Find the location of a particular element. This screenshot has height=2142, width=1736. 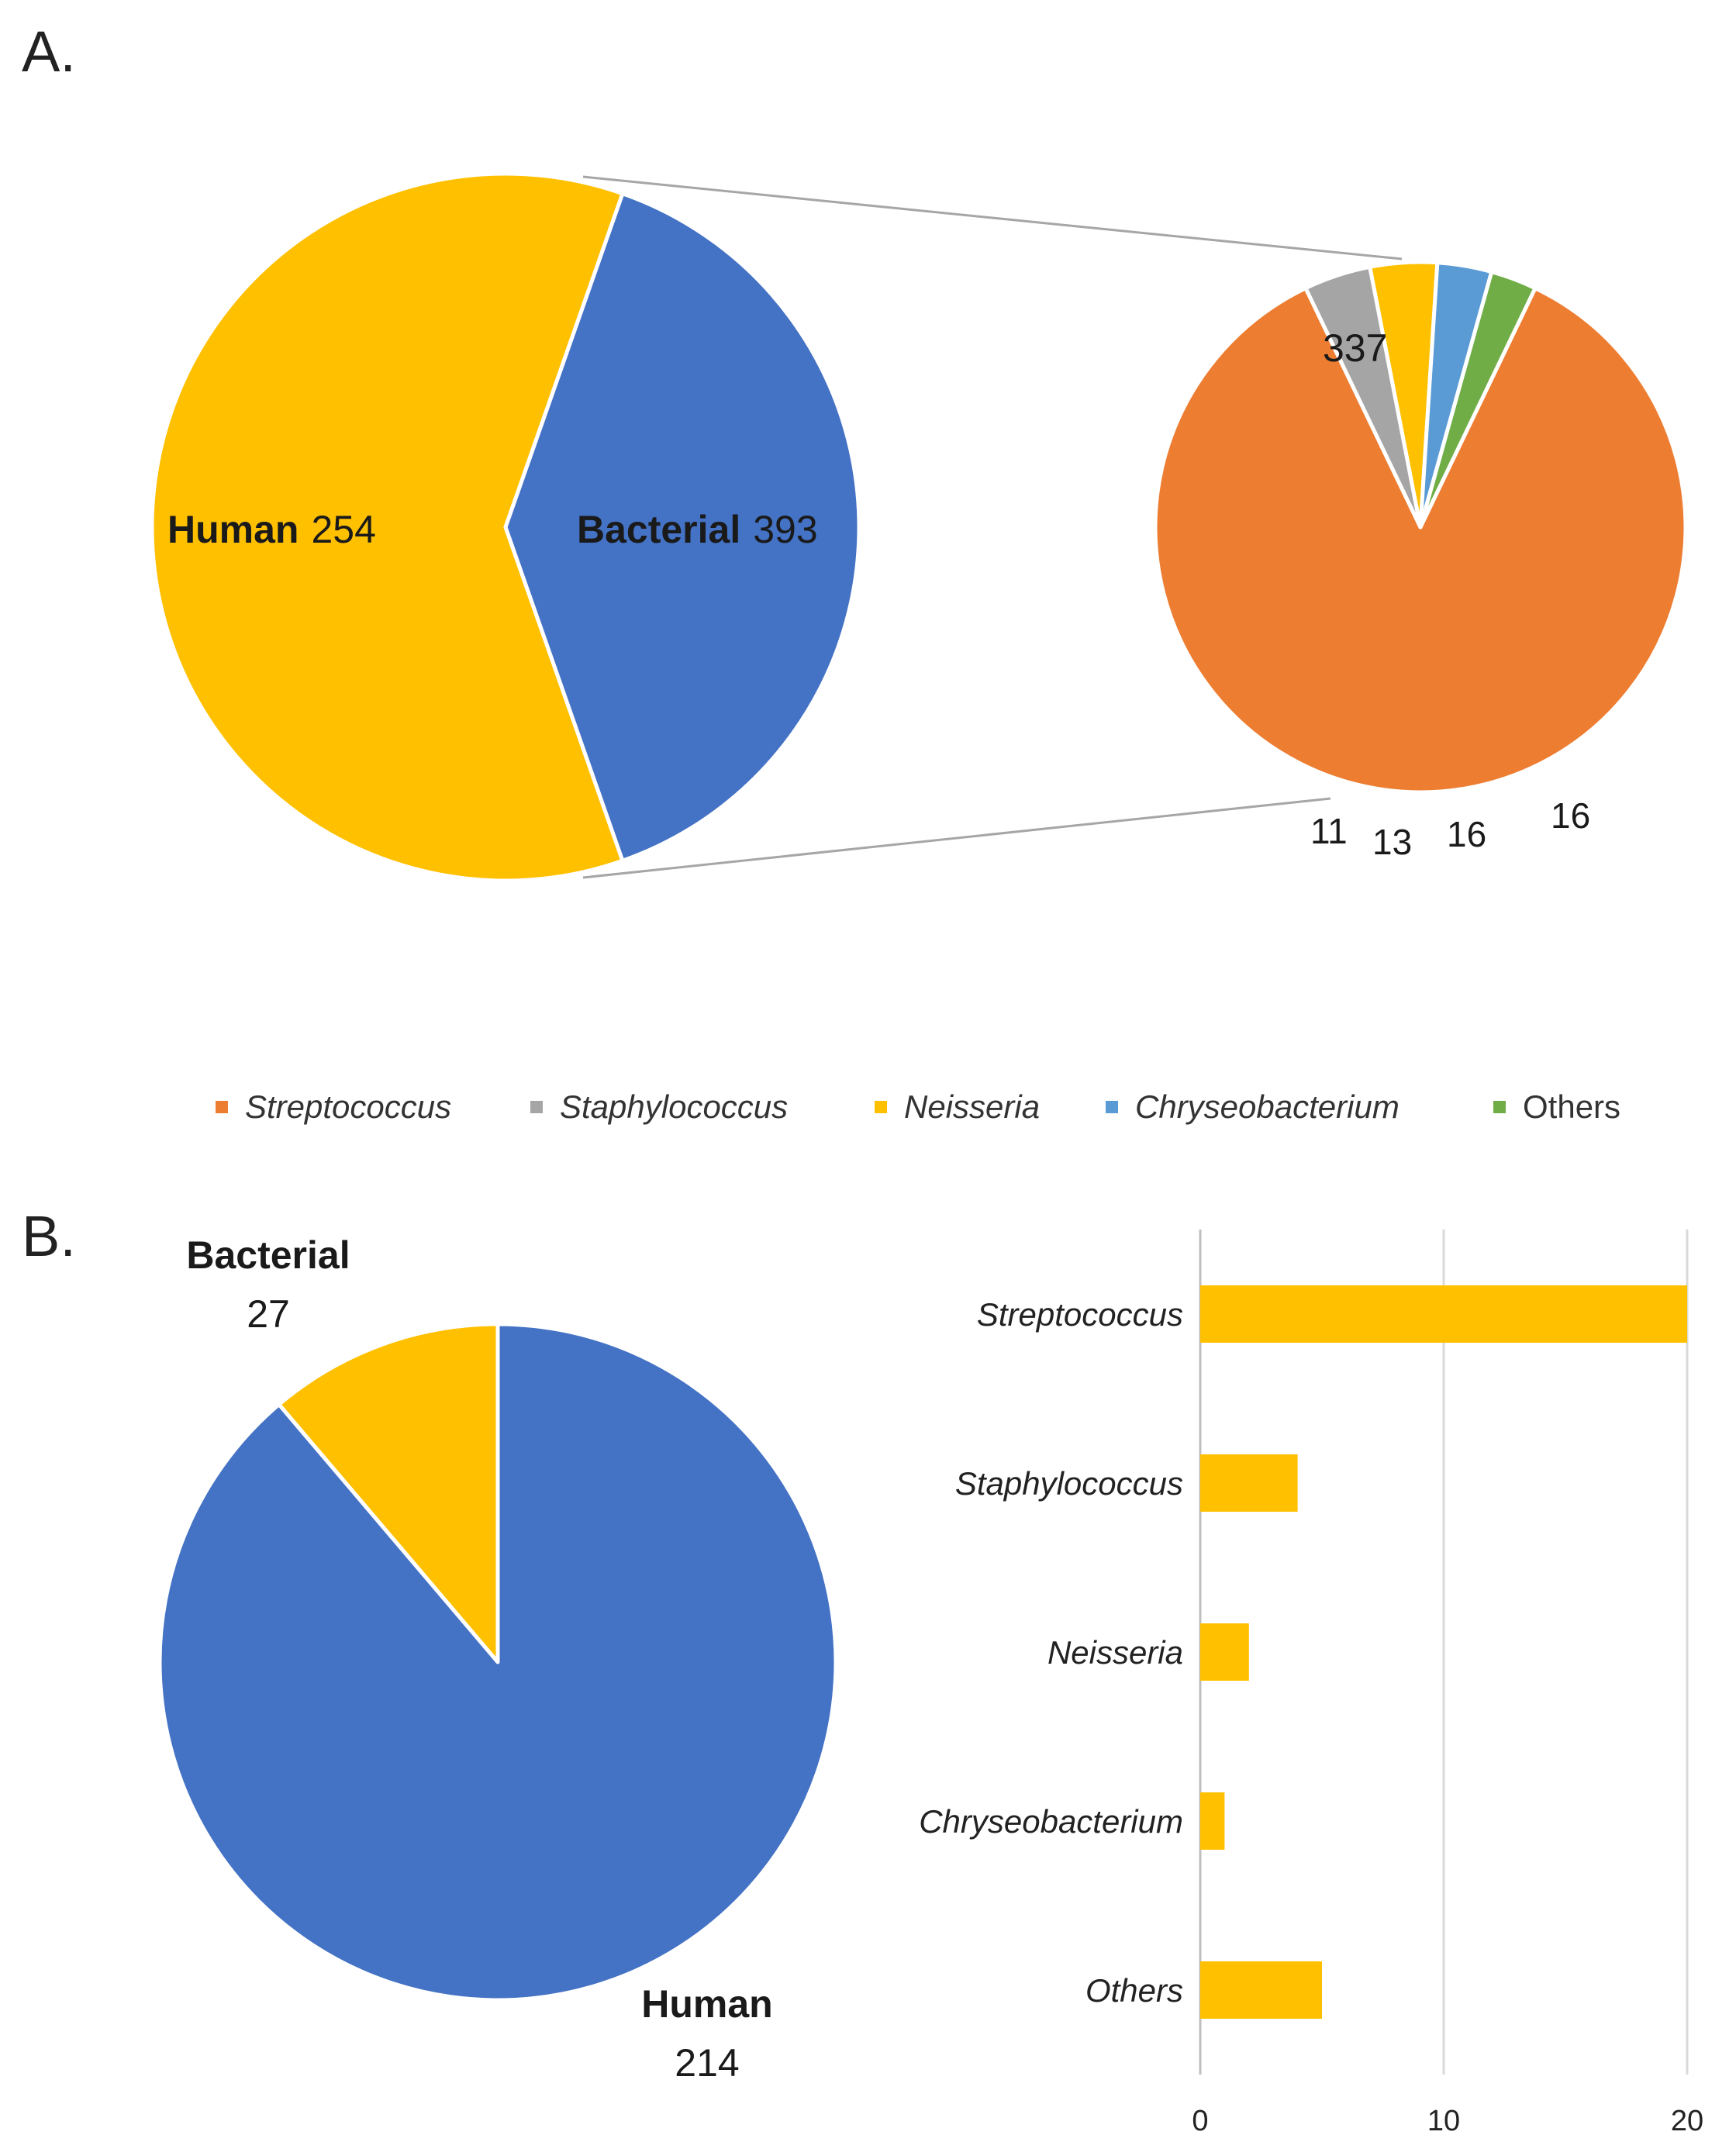

pie-b-slice-human is located at coordinates (497, 1662).